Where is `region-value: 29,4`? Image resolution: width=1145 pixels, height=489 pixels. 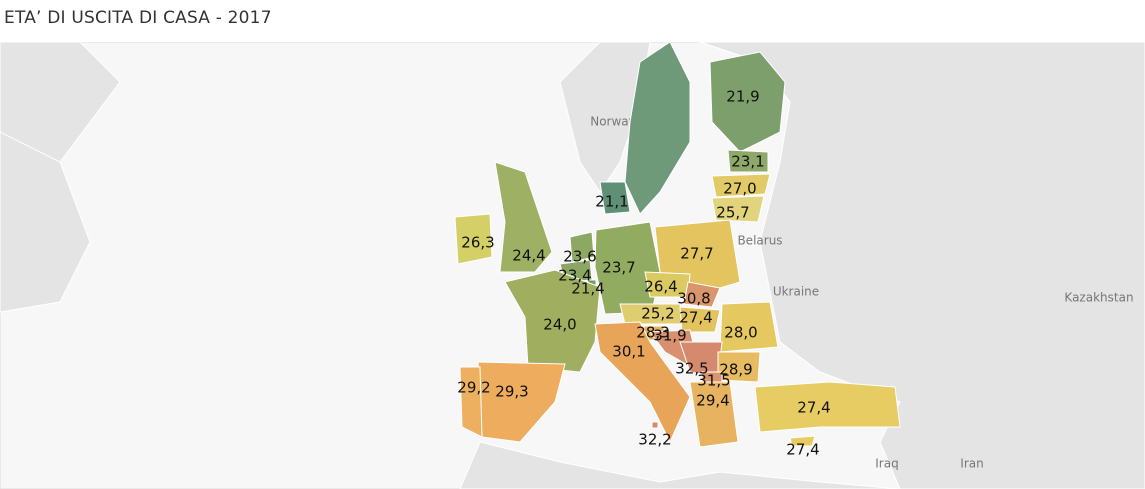
region-value: 29,4 is located at coordinates (712, 401).